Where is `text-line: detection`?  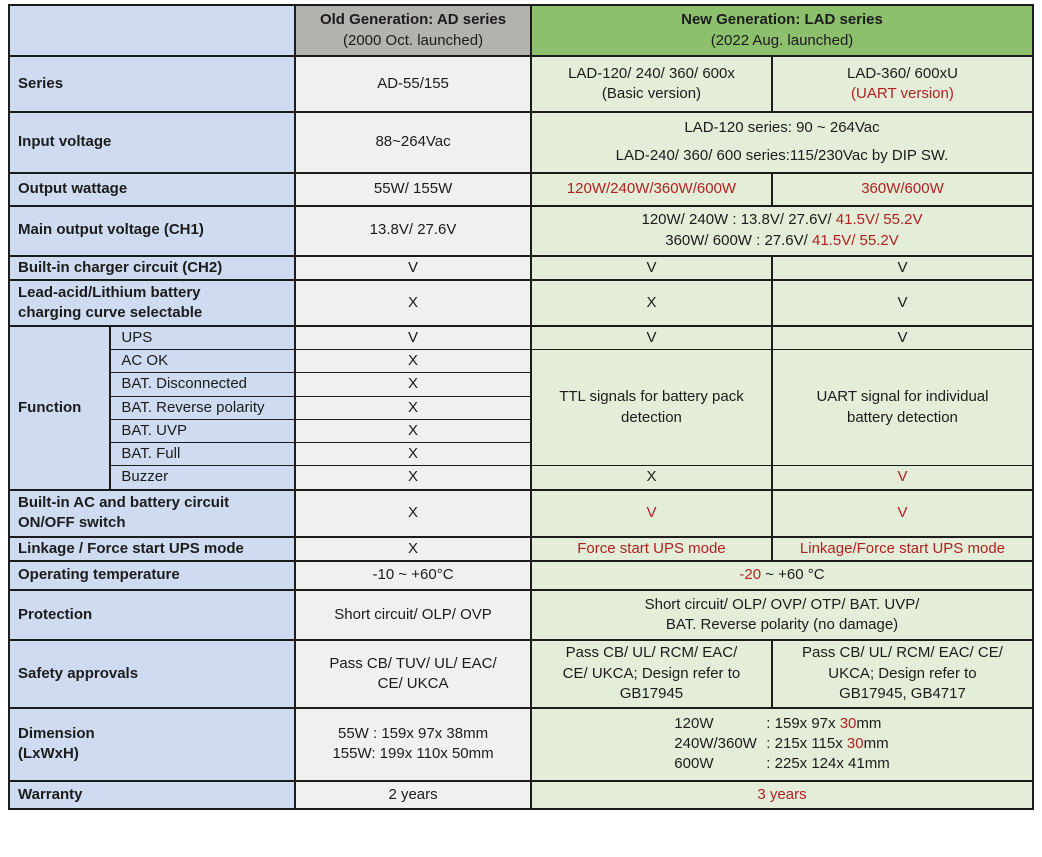 text-line: detection is located at coordinates (651, 418).